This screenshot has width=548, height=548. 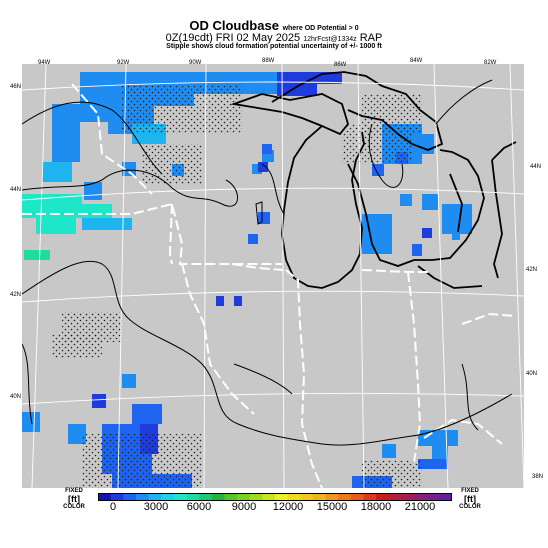 I want to click on colorbar-border, so click(x=275, y=497).